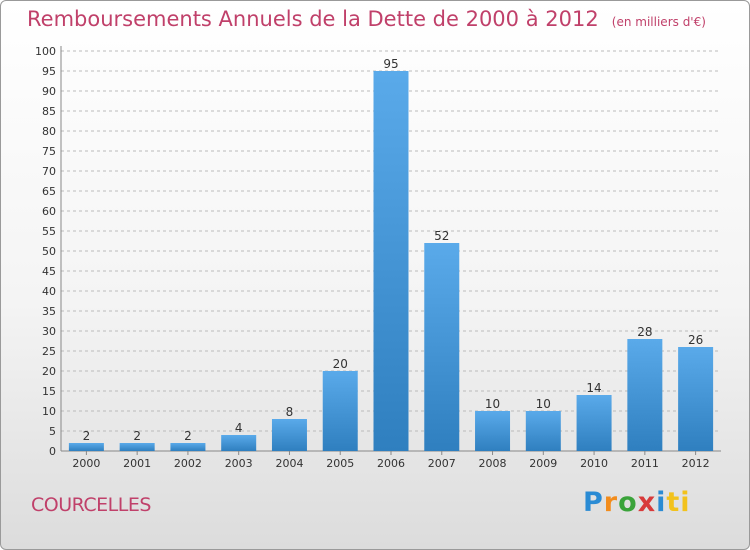  What do you see at coordinates (441, 236) in the screenshot?
I see `data-label-2007: 52` at bounding box center [441, 236].